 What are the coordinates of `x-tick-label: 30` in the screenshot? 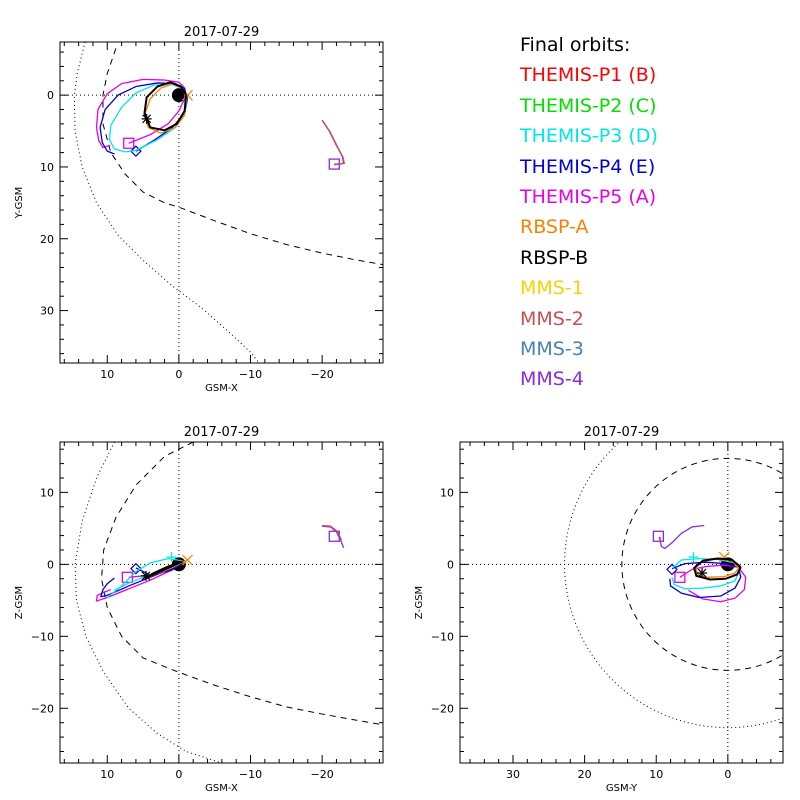 It's located at (513, 774).